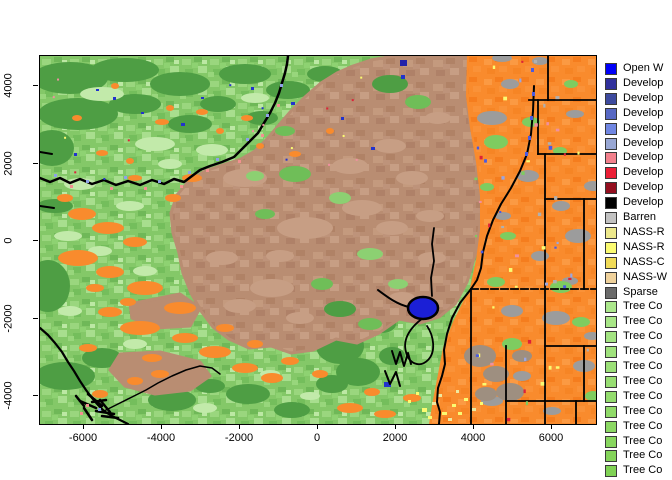 The width and height of the screenshot is (672, 480). Describe the element at coordinates (90, 409) in the screenshot. I see `town-dots` at that location.